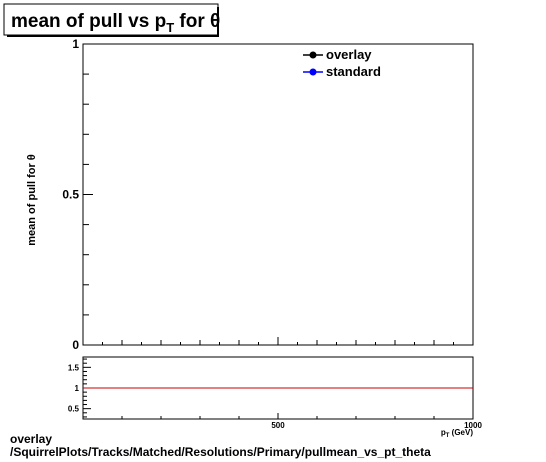 This screenshot has width=546, height=462. What do you see at coordinates (349, 54) in the screenshot?
I see `legend-overlay-label: overlay` at bounding box center [349, 54].